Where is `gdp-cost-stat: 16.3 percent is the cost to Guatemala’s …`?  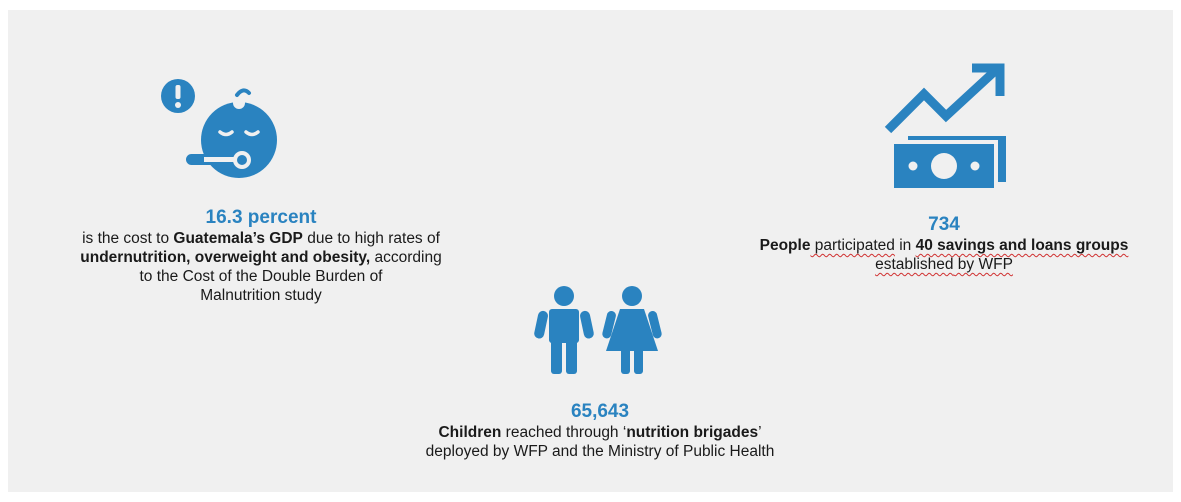
gdp-cost-stat: 16.3 percent is the cost to Guatemala’s … is located at coordinates (261, 256).